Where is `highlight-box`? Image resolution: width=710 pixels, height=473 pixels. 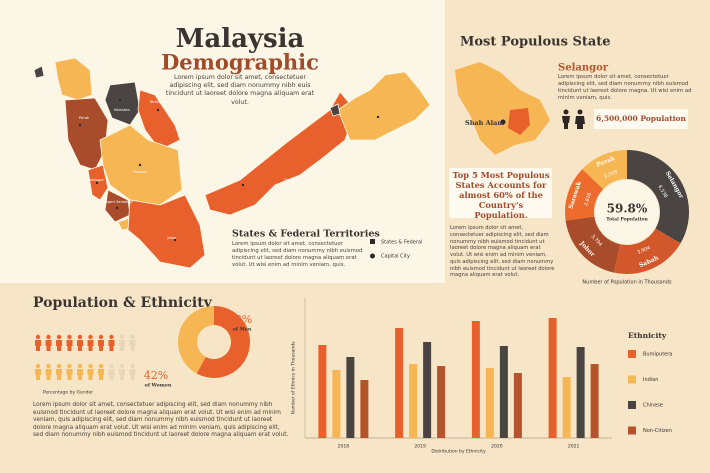 highlight-box is located at coordinates (500, 193).